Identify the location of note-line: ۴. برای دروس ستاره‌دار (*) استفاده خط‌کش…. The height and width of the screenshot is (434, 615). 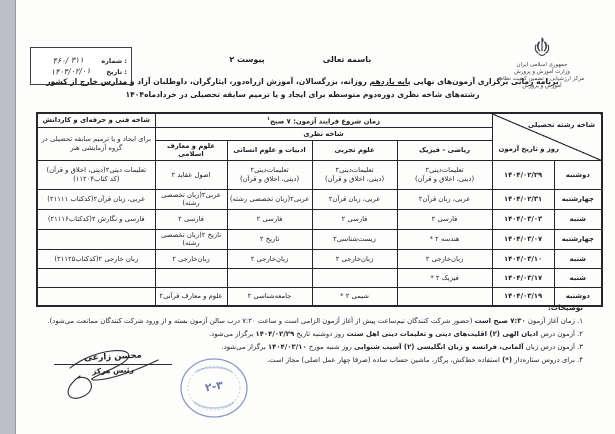
(311, 360).